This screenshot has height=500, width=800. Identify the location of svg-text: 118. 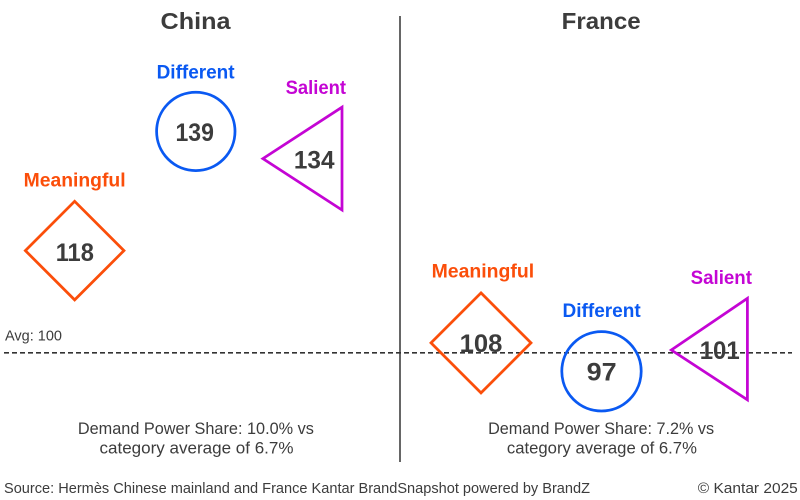
(75, 253).